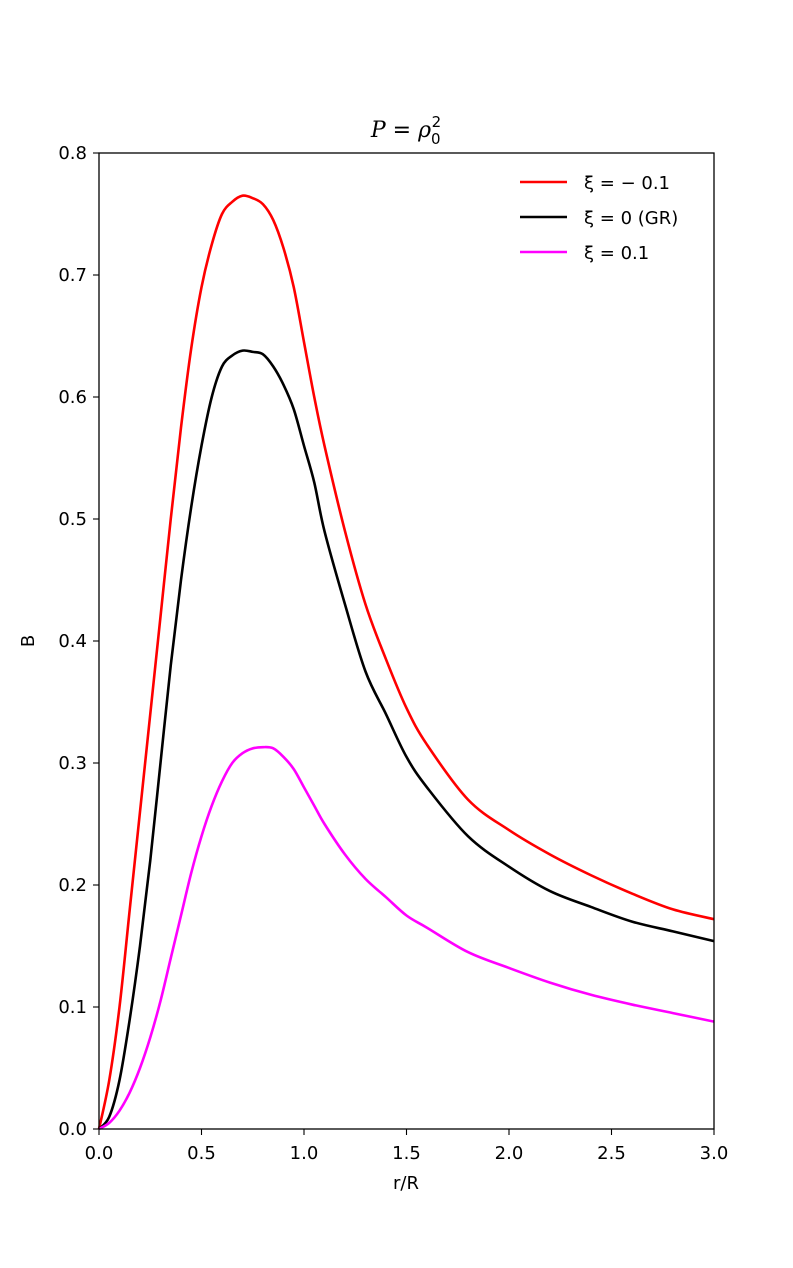 This screenshot has width=793, height=1268. Describe the element at coordinates (72, 397) in the screenshot. I see `y-tick-label: 0.6` at that location.